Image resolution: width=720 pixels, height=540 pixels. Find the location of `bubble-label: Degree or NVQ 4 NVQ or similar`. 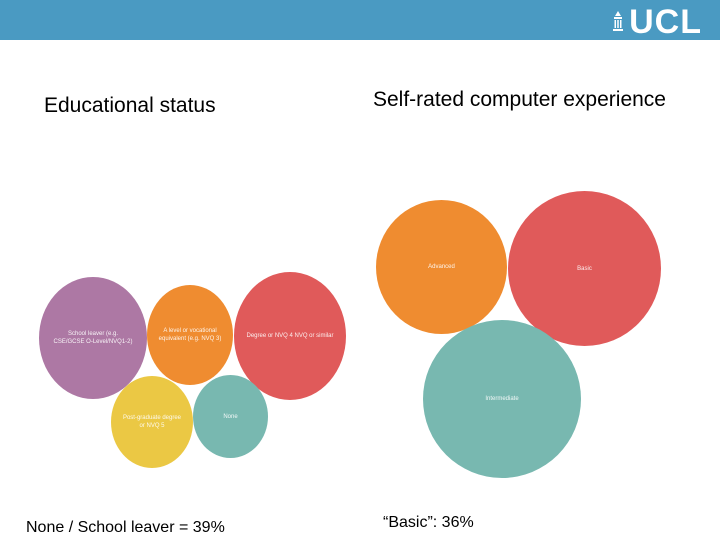

bubble-label: Degree or NVQ 4 NVQ or similar is located at coordinates (290, 336).